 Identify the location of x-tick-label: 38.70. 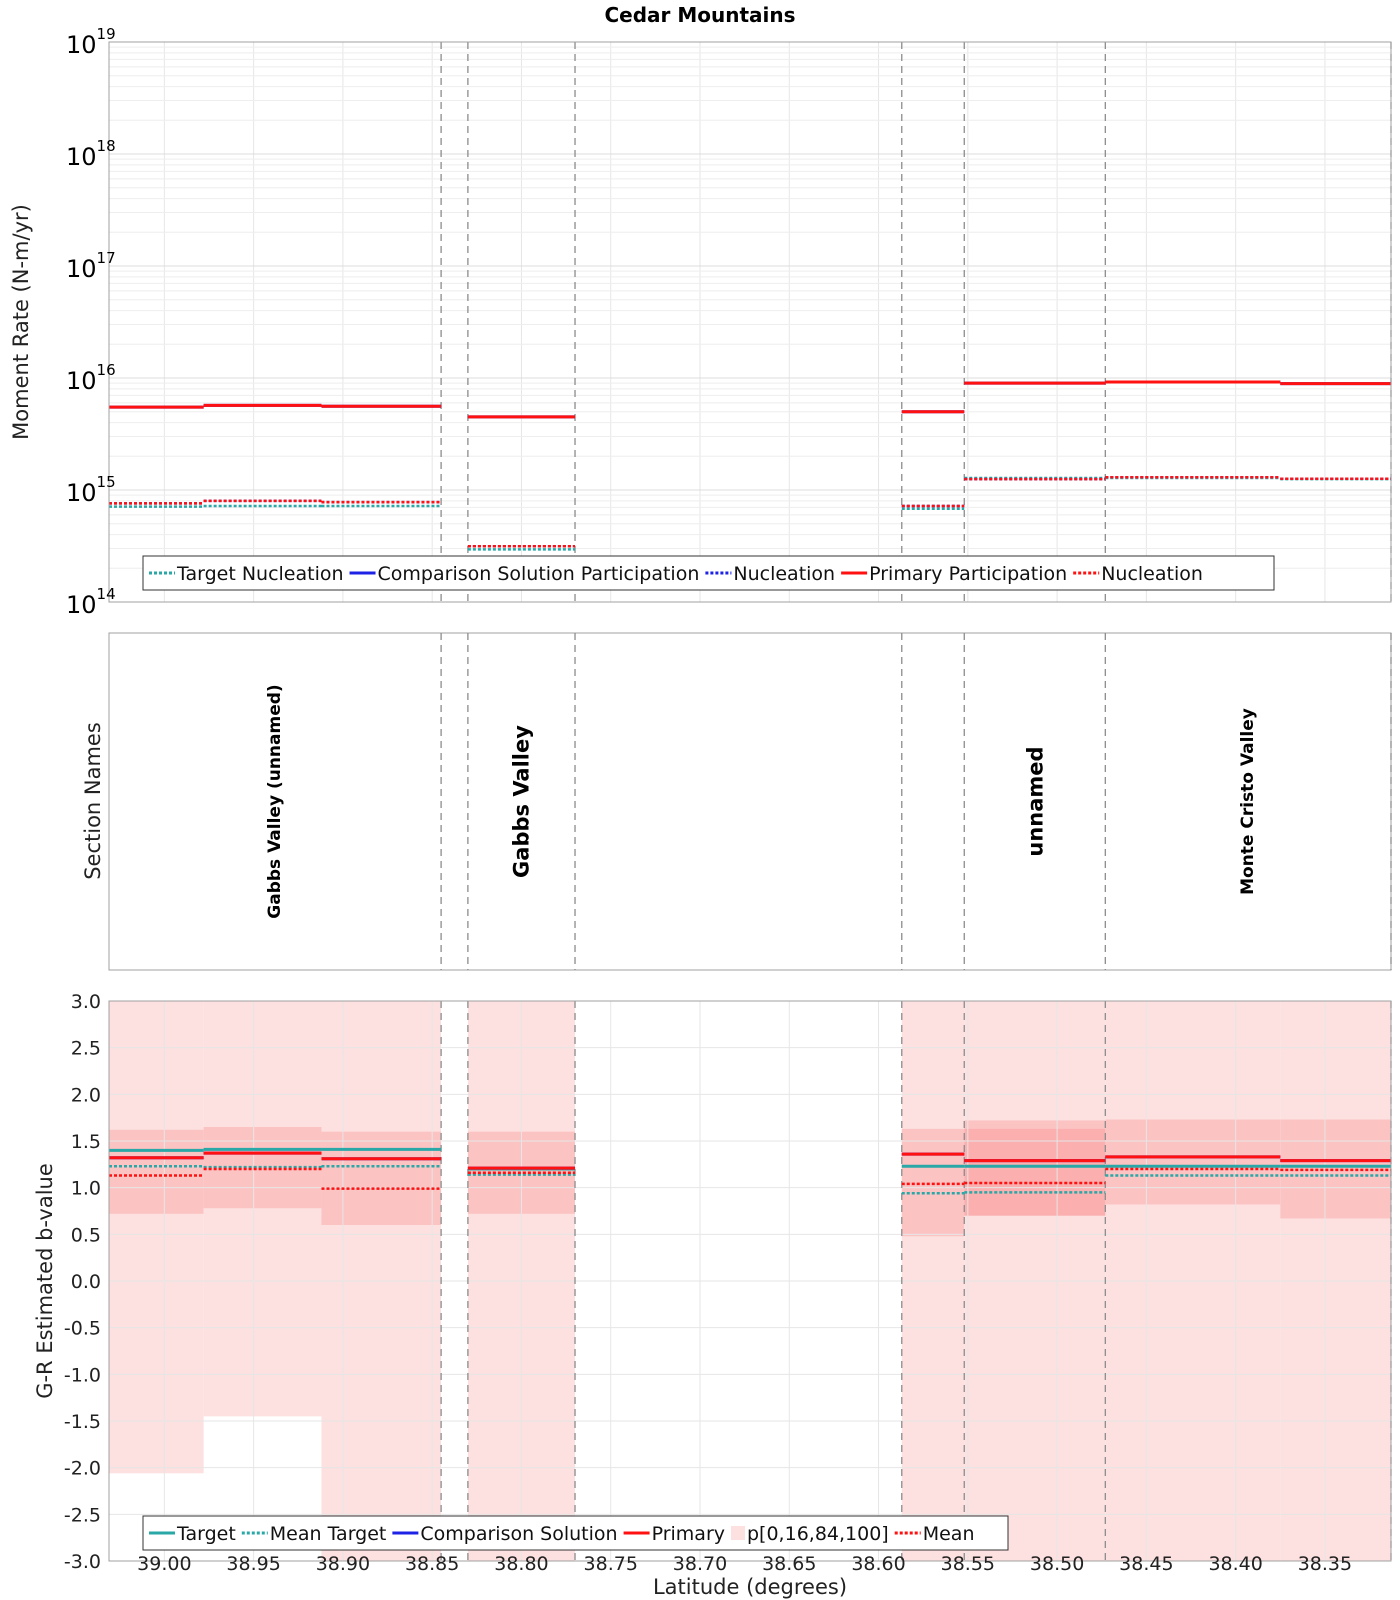
(700, 1564).